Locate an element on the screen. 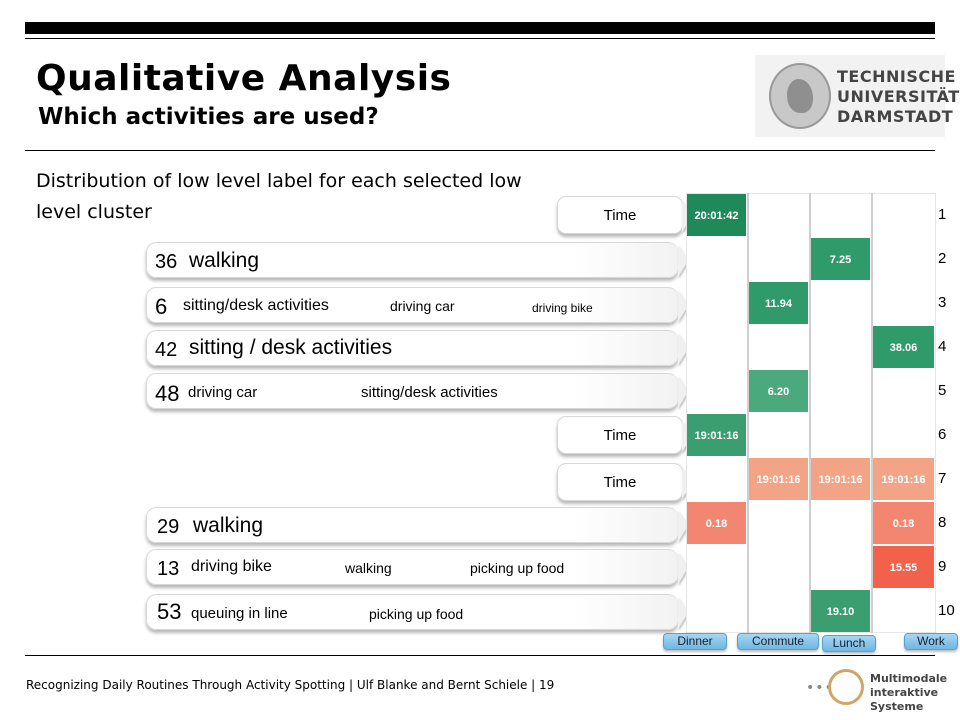  heatmap-cell-label: 7.25 is located at coordinates (840, 260).